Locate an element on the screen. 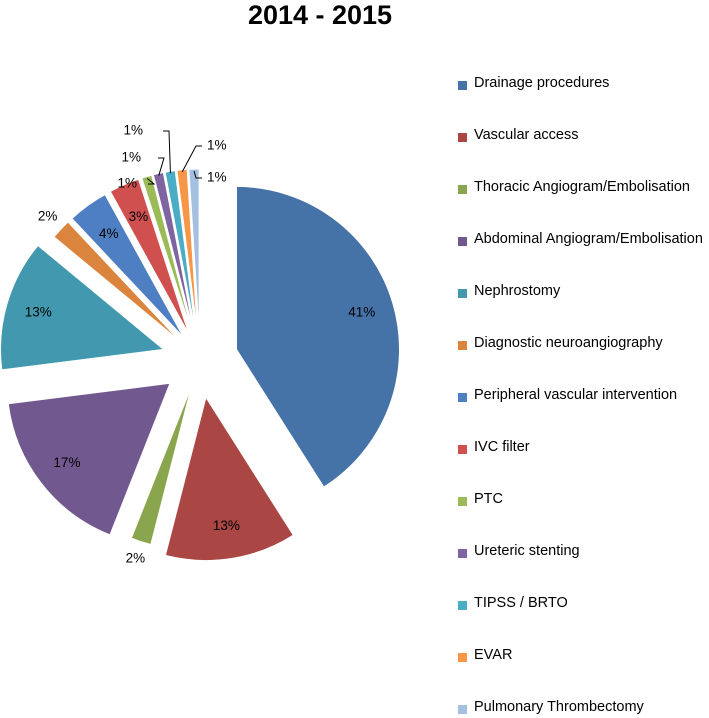  slice-label-5: 2% is located at coordinates (48, 215).